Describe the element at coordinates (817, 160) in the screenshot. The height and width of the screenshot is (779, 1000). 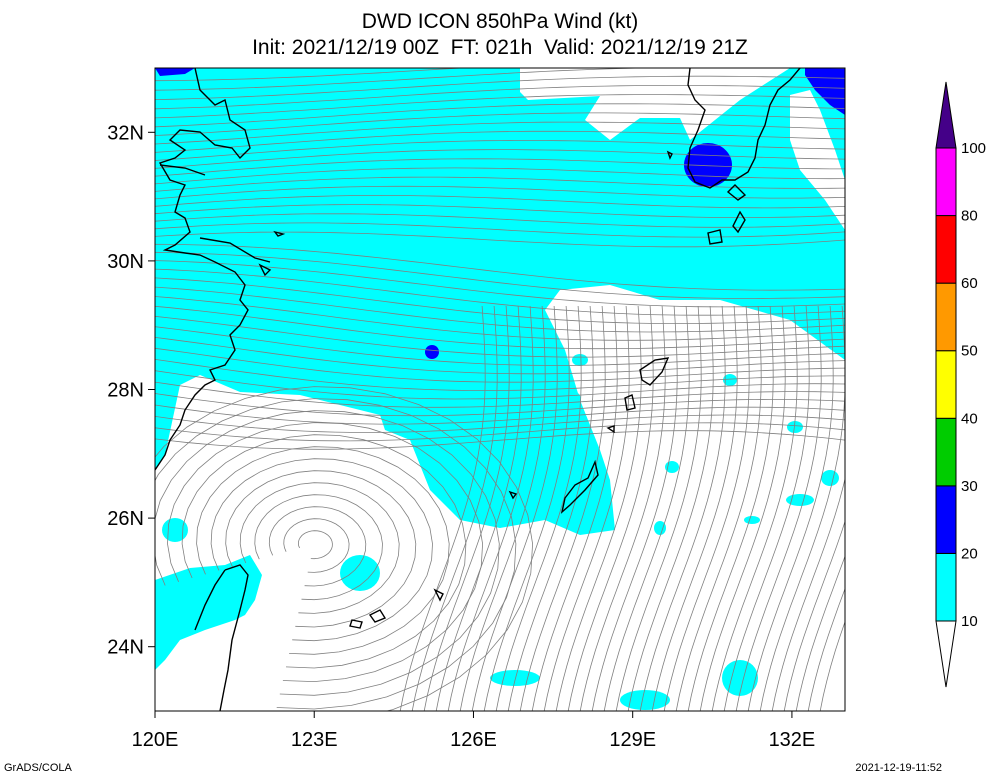
I see `calm-area` at that location.